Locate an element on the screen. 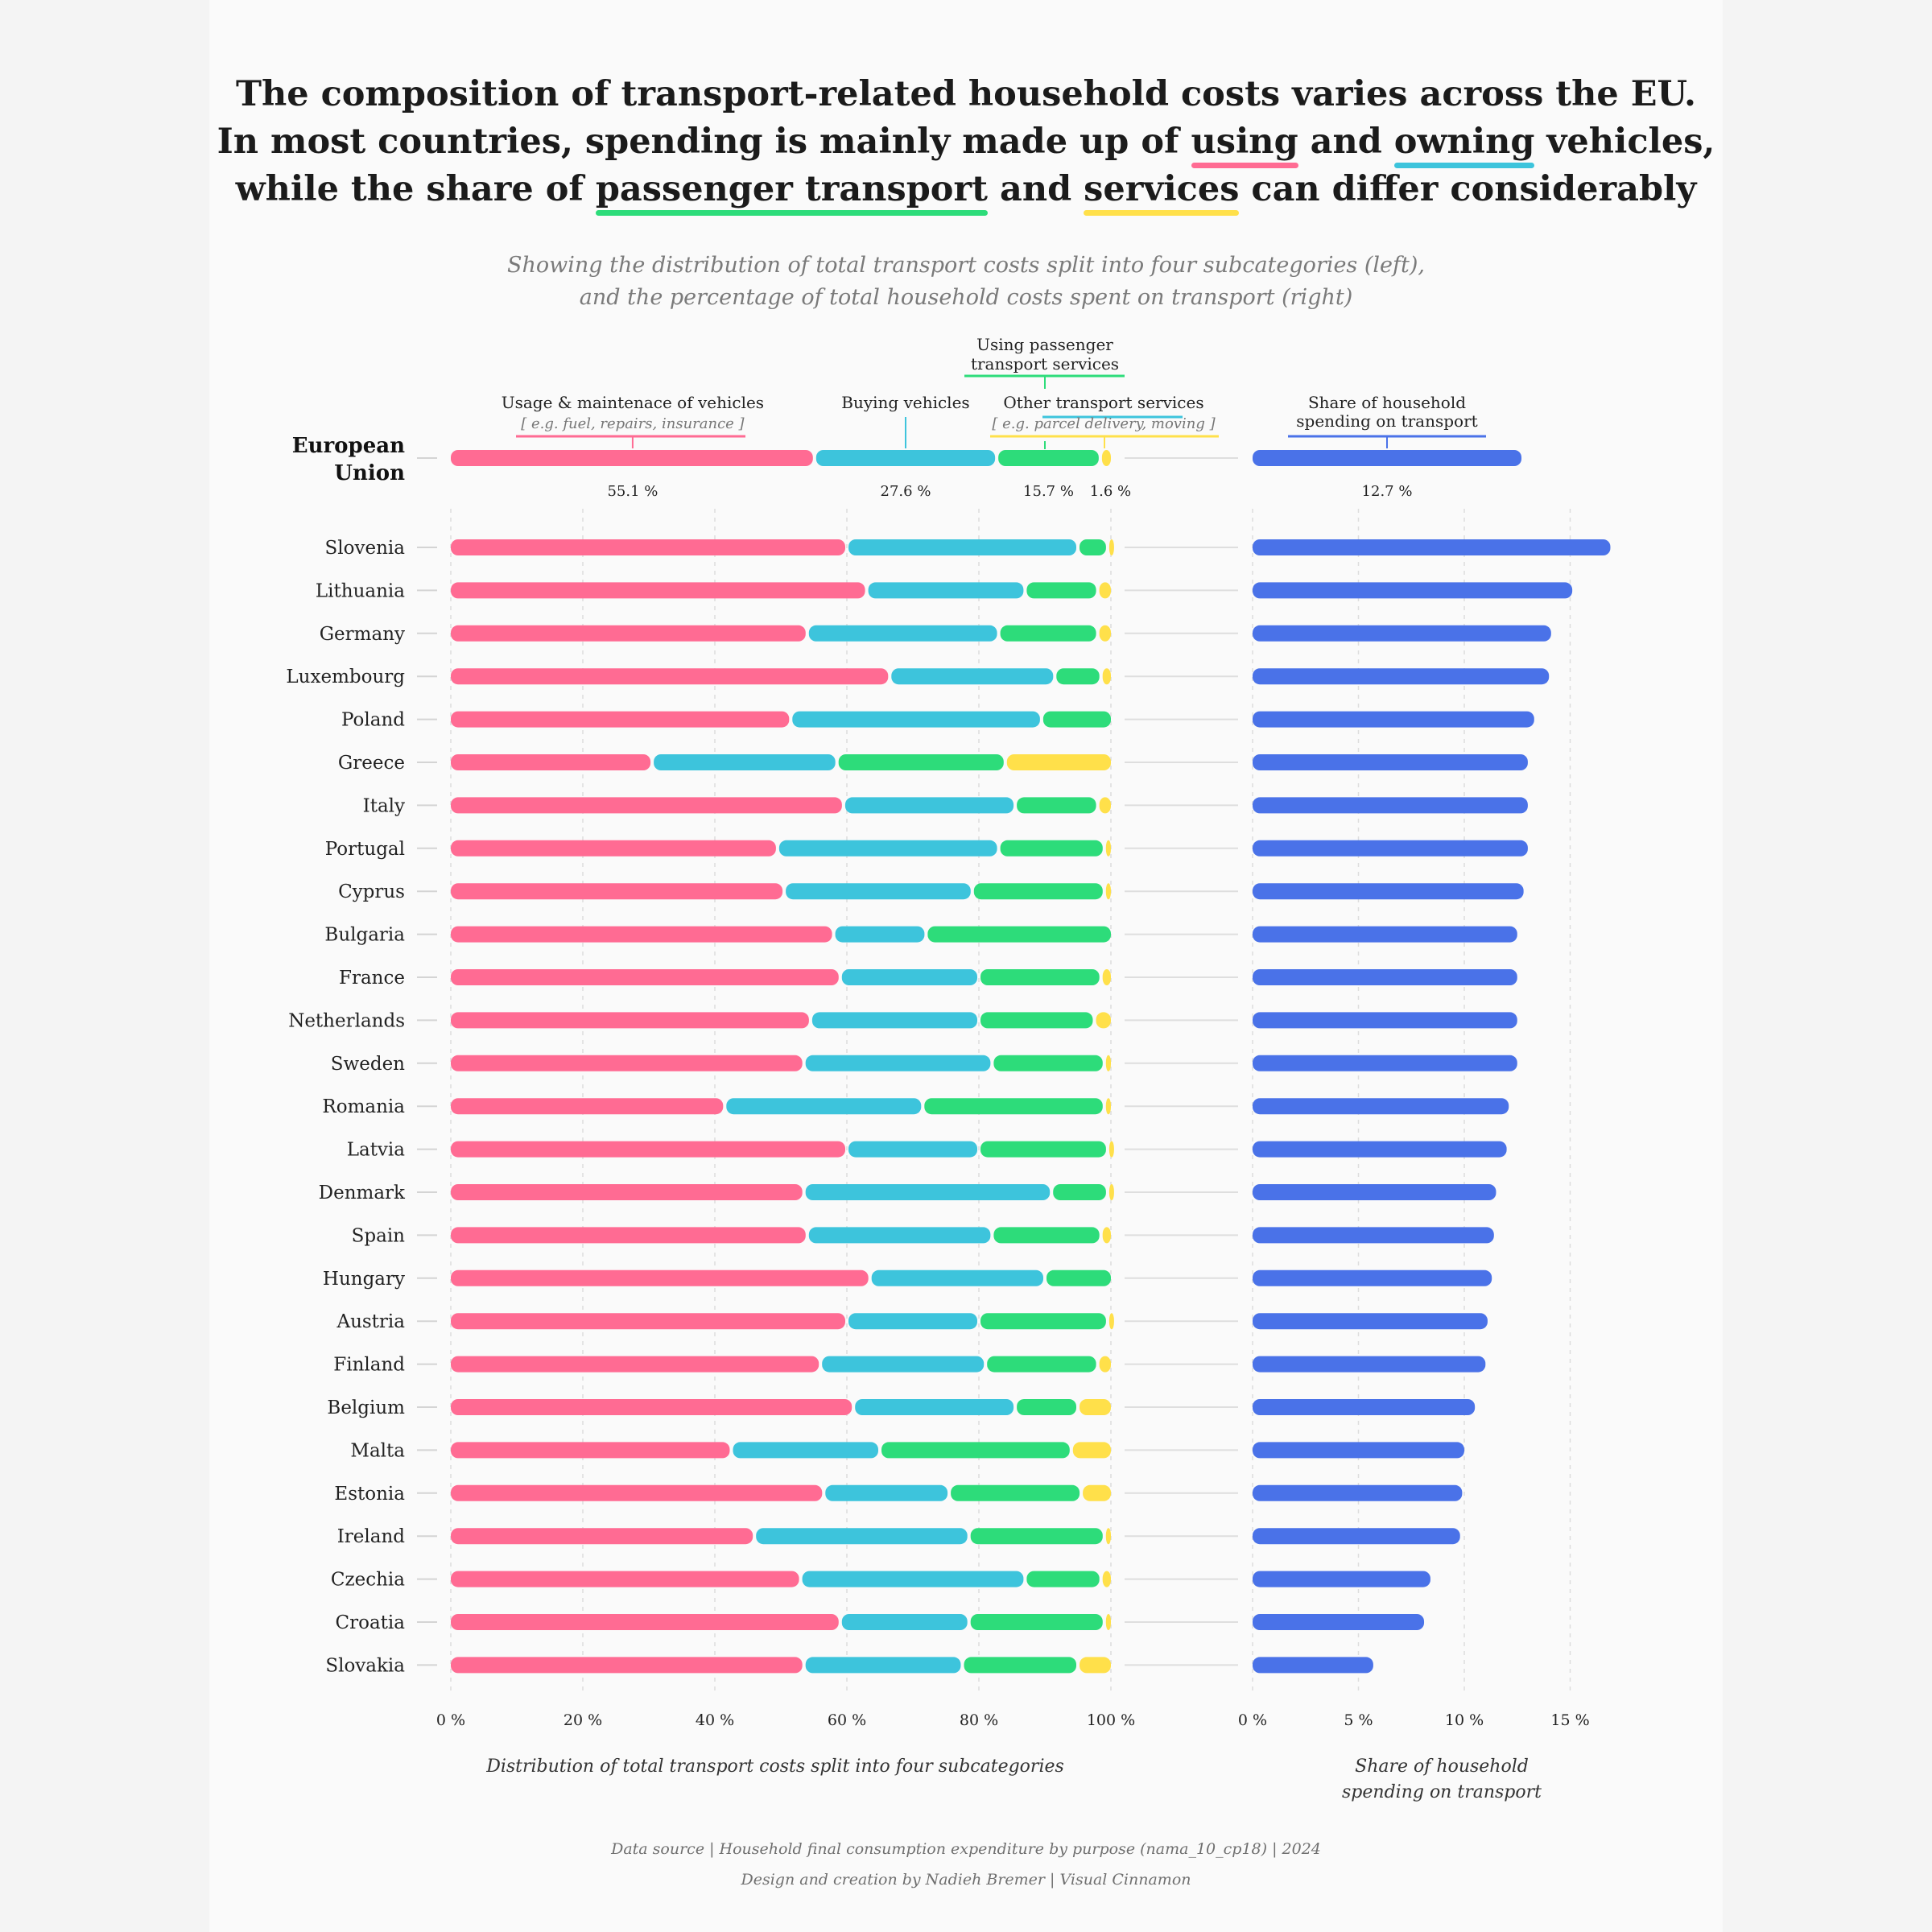 The width and height of the screenshot is (1932, 1932). country-label: Italy is located at coordinates (384, 805).